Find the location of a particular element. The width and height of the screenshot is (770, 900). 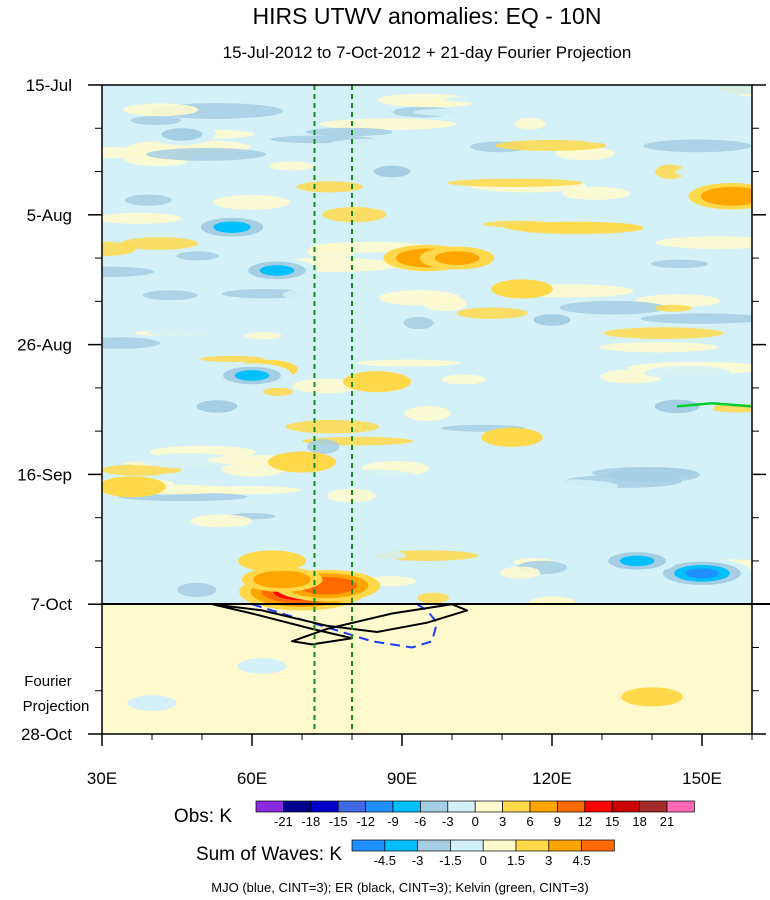

x-tick-label: 90E is located at coordinates (402, 778).